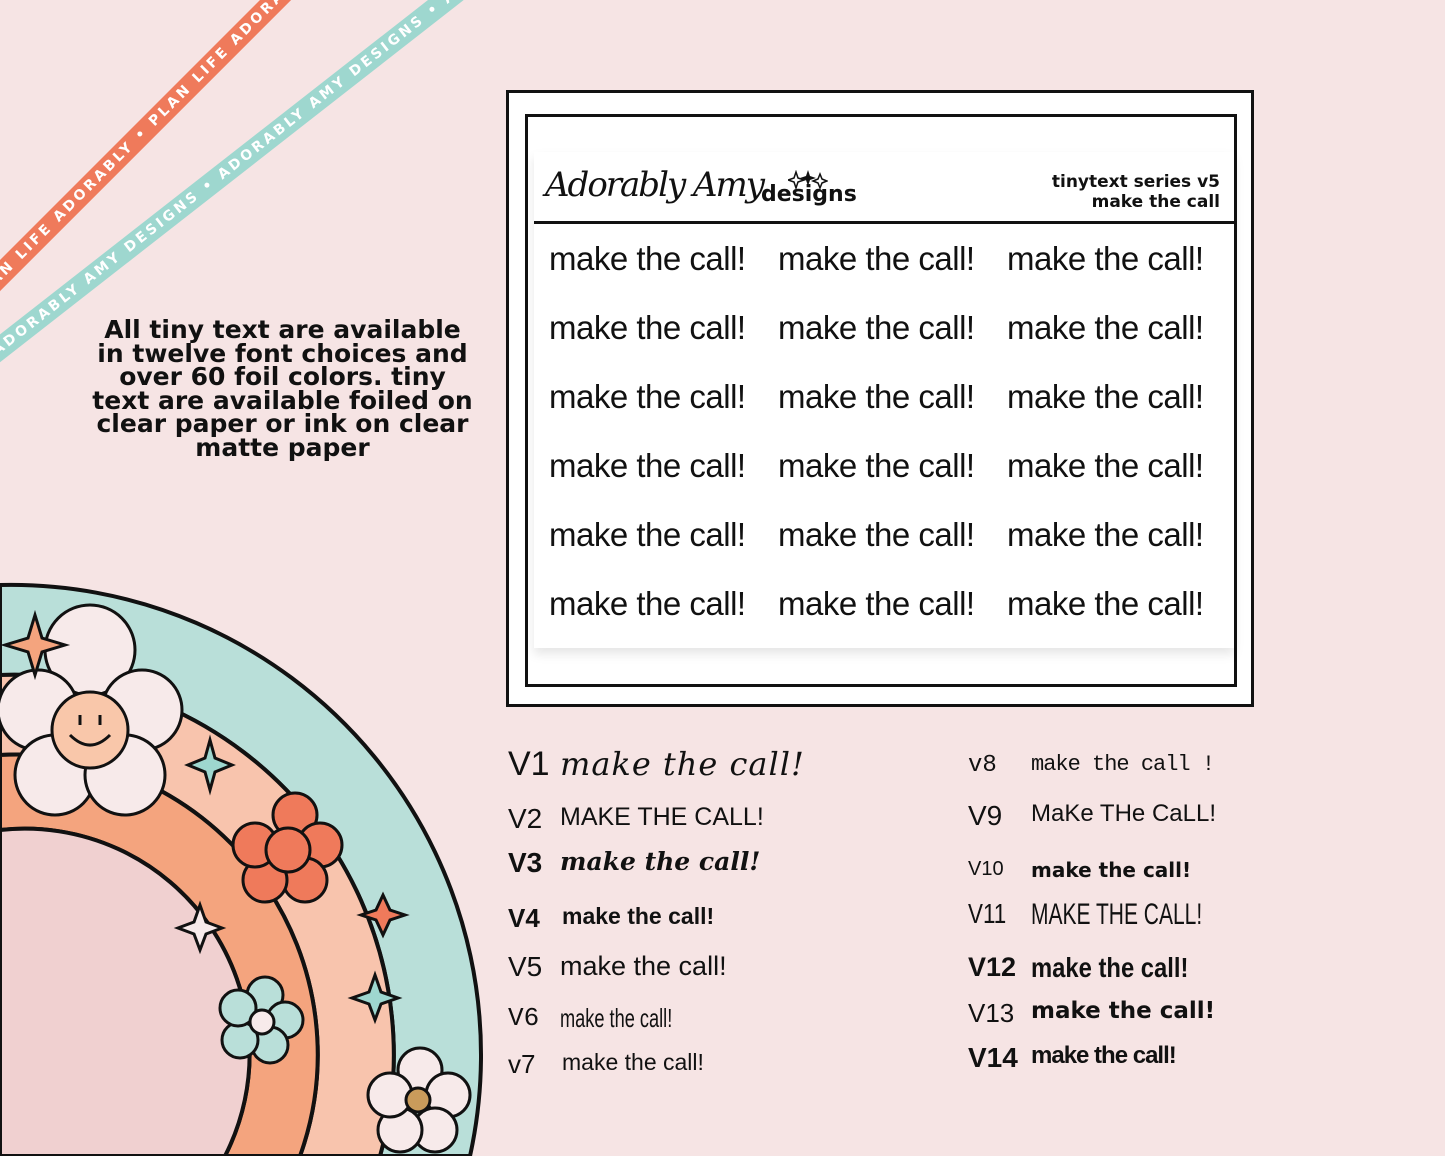 Image resolution: width=1445 pixels, height=1156 pixels. What do you see at coordinates (525, 818) in the screenshot?
I see `variant-label: V2` at bounding box center [525, 818].